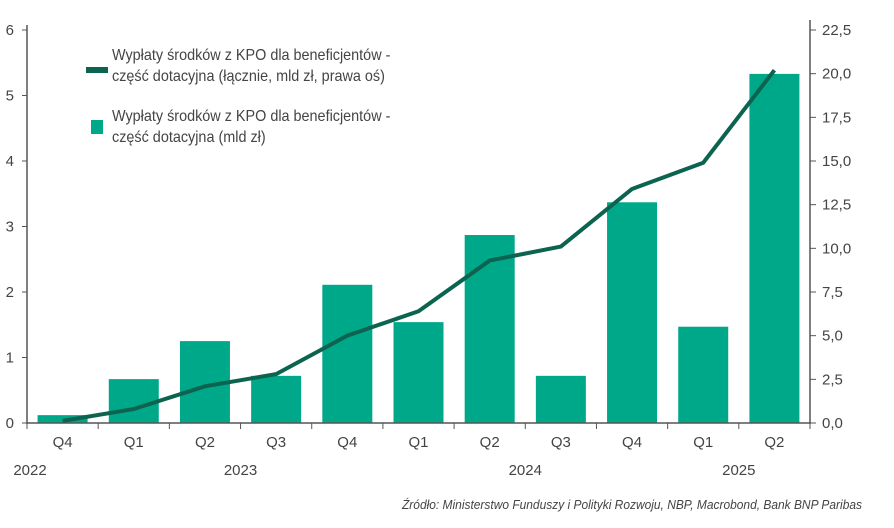  I want to click on left-tick-label: 3, so click(10, 227).